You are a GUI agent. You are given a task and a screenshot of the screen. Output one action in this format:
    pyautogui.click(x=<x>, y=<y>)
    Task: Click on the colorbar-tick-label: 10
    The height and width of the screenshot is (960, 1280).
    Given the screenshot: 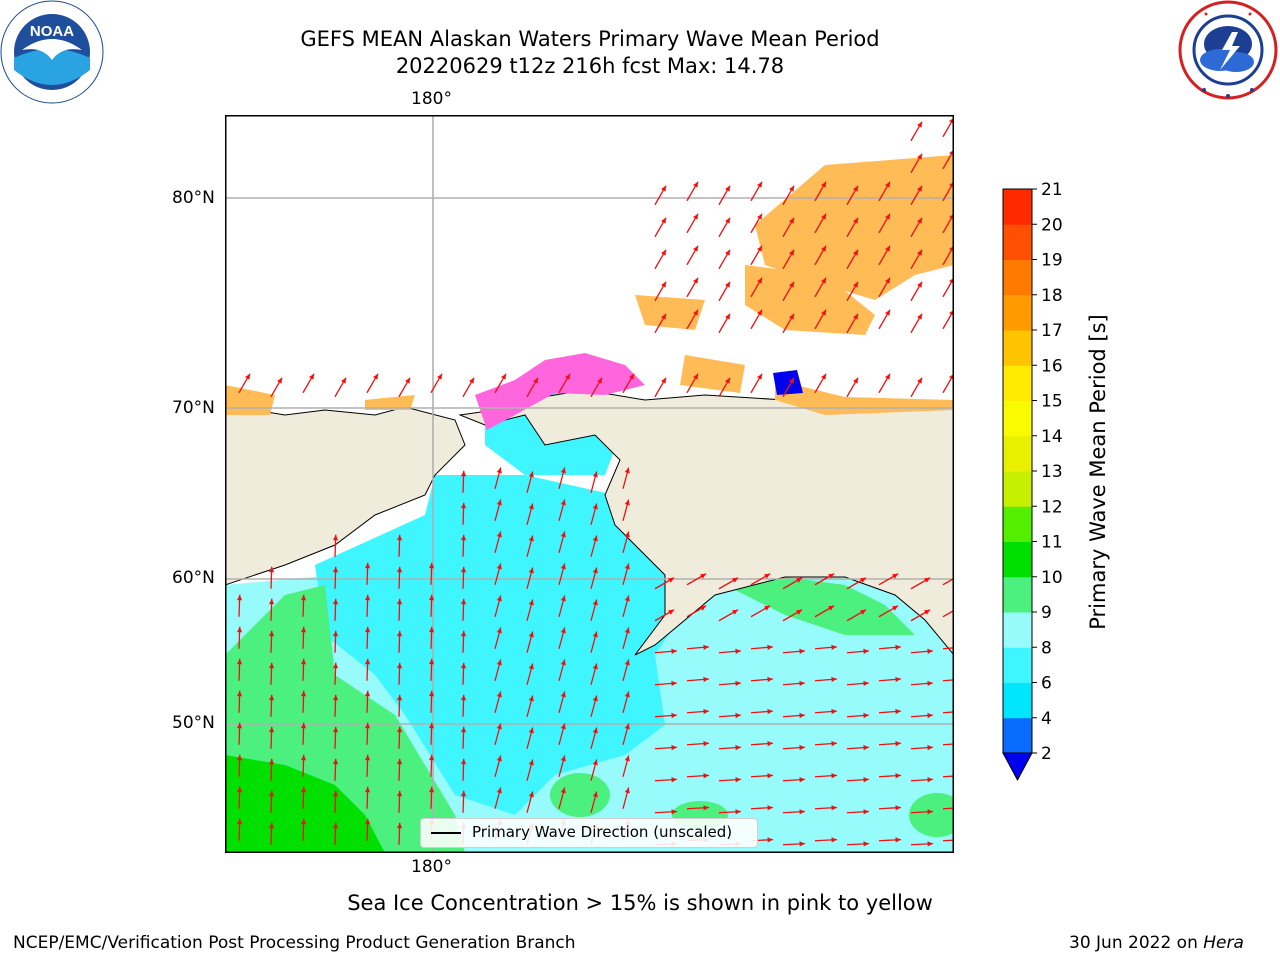 What is the action you would take?
    pyautogui.click(x=1052, y=578)
    